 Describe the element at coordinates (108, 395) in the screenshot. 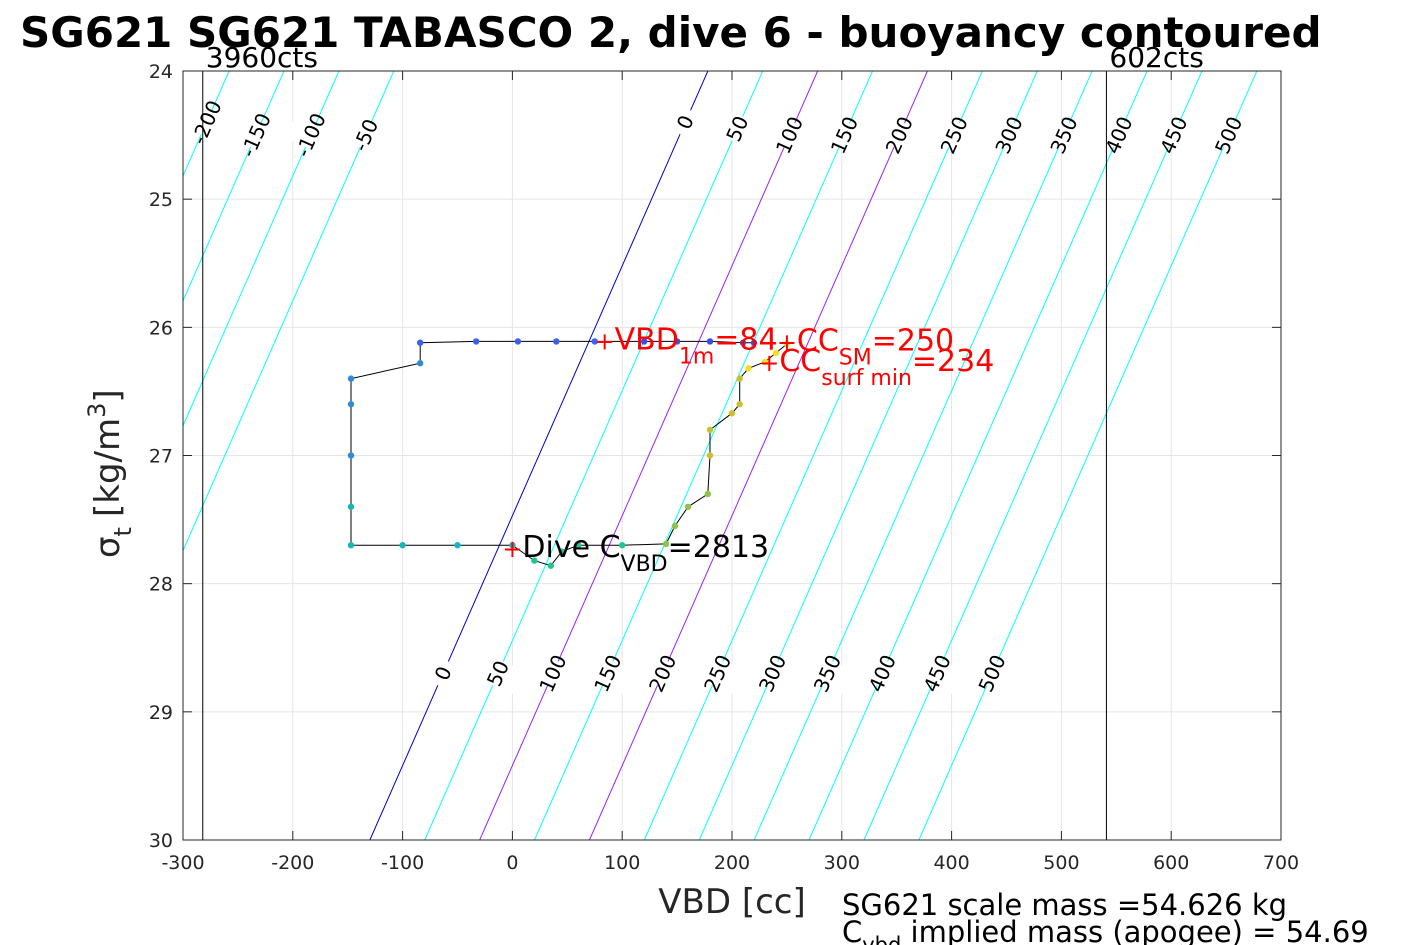

I see `y-axis-label-close: ]` at that location.